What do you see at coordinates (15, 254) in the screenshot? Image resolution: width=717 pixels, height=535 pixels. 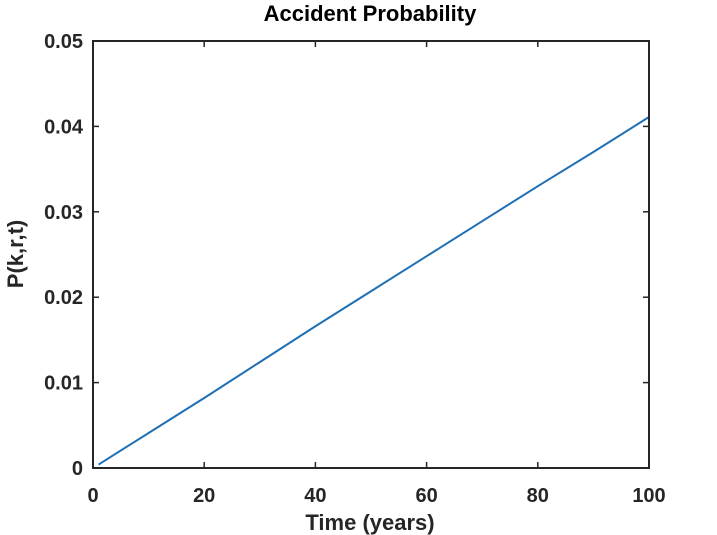 I see `y-axis-label: P(k,r,t)` at bounding box center [15, 254].